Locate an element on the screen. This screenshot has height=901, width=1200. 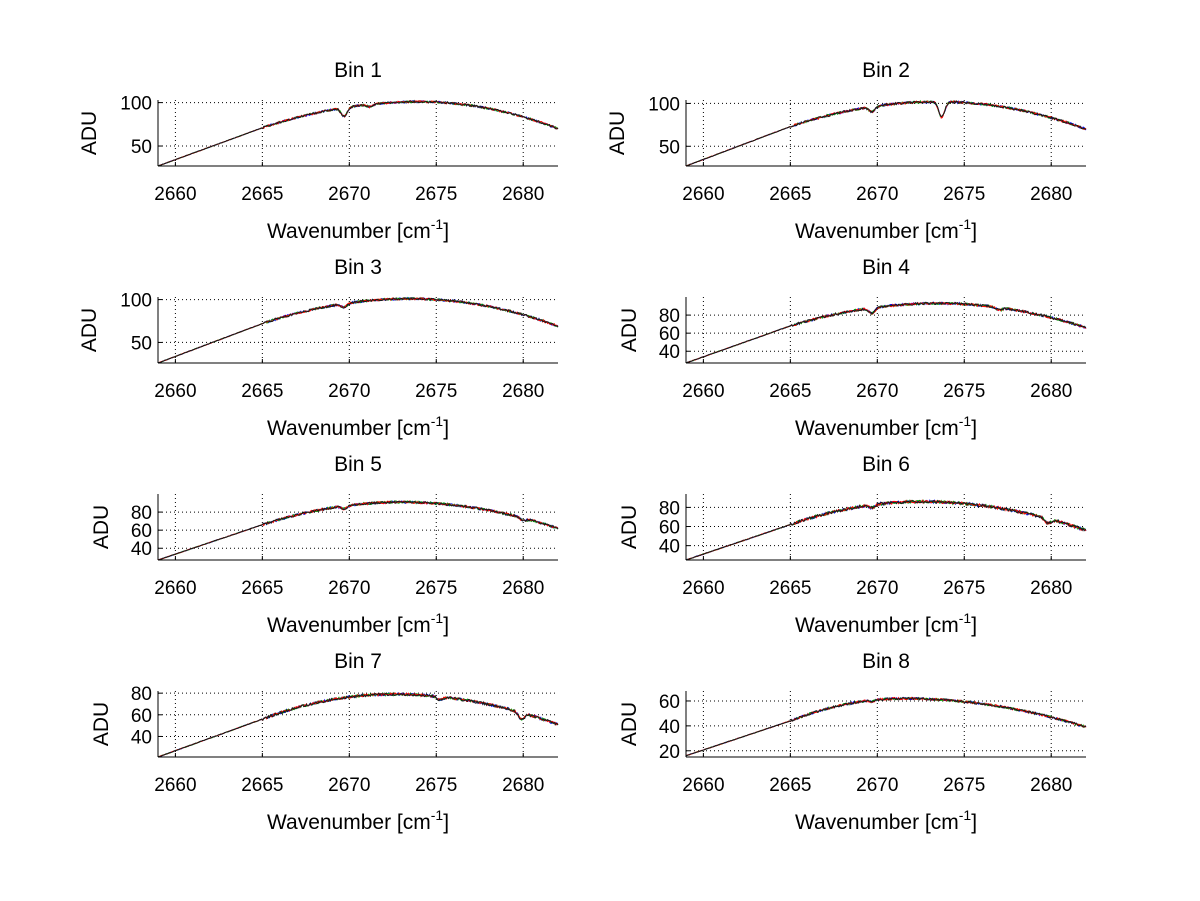
y-tick-label: 20 is located at coordinates (669, 752).